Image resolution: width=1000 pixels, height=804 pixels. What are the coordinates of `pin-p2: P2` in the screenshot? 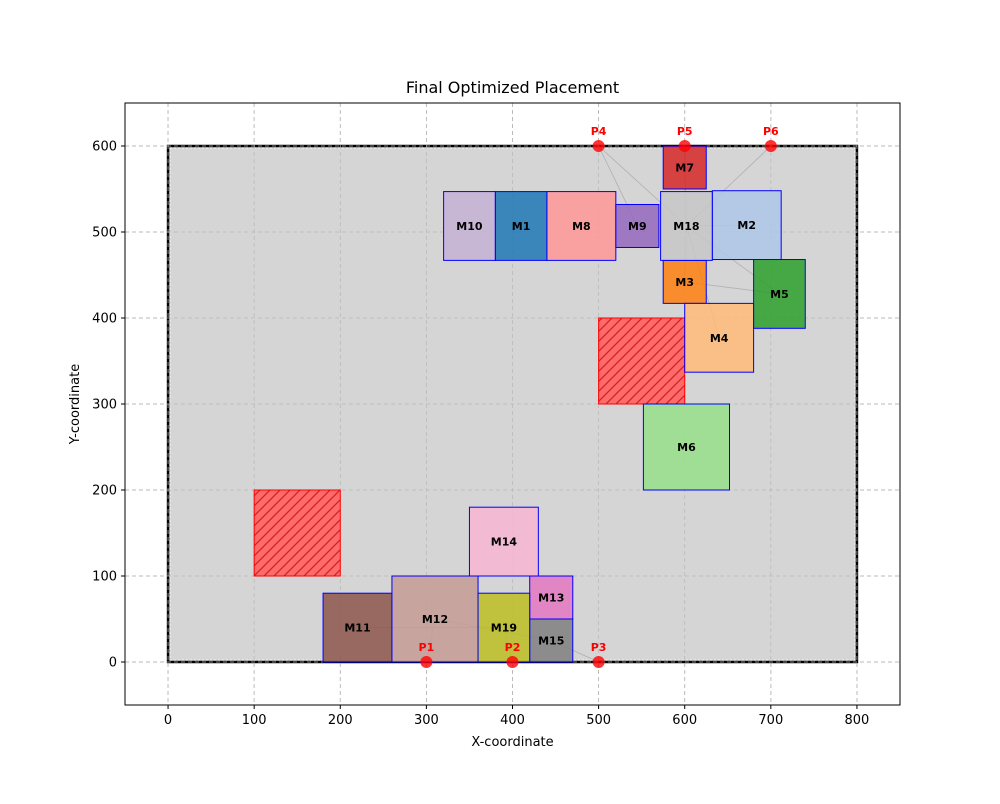 It's located at (513, 654).